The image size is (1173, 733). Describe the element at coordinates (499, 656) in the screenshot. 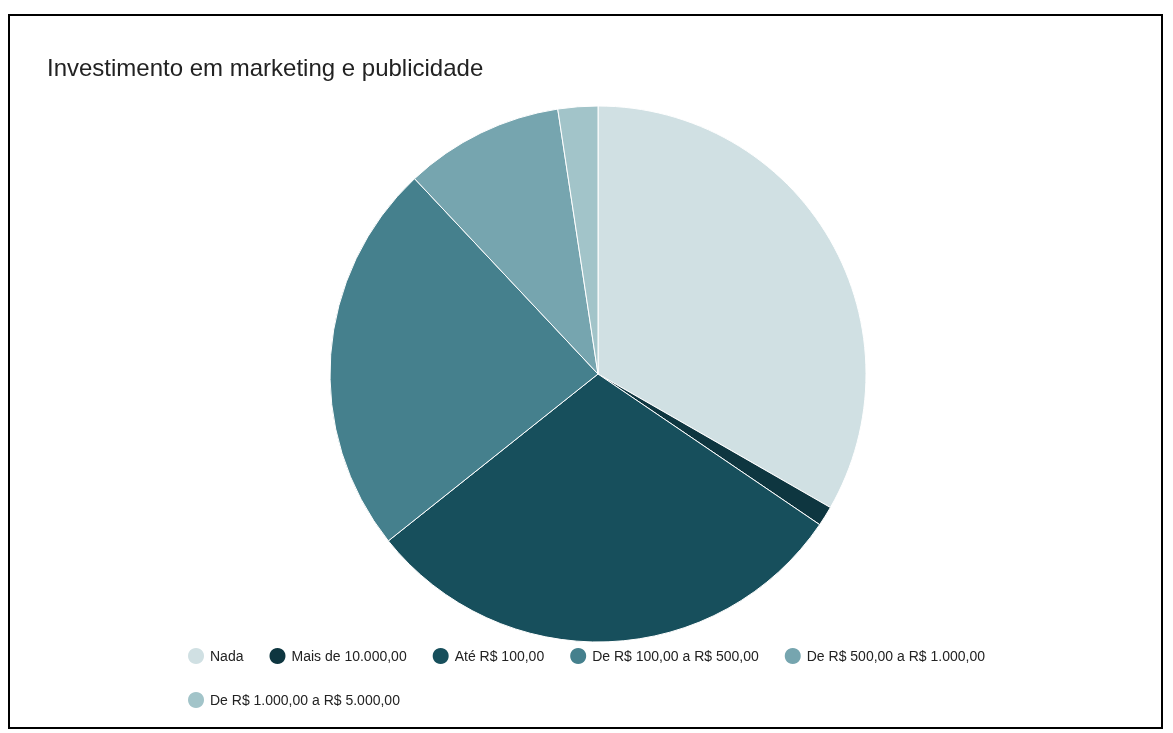

I see `legend-label: Até R$ 100,00` at that location.